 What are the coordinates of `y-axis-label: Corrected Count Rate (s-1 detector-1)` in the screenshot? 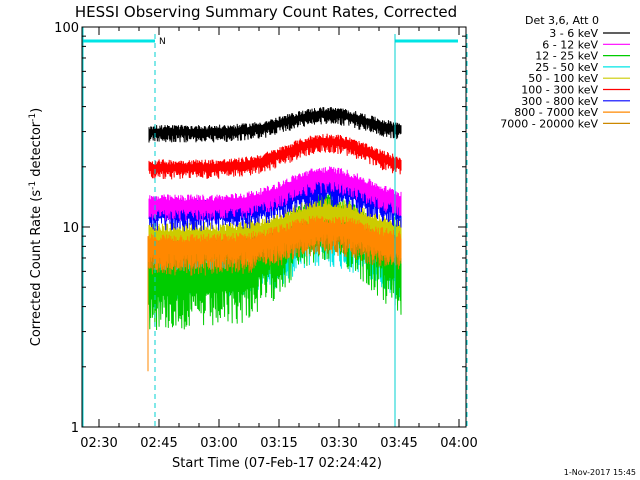 It's located at (36, 227).